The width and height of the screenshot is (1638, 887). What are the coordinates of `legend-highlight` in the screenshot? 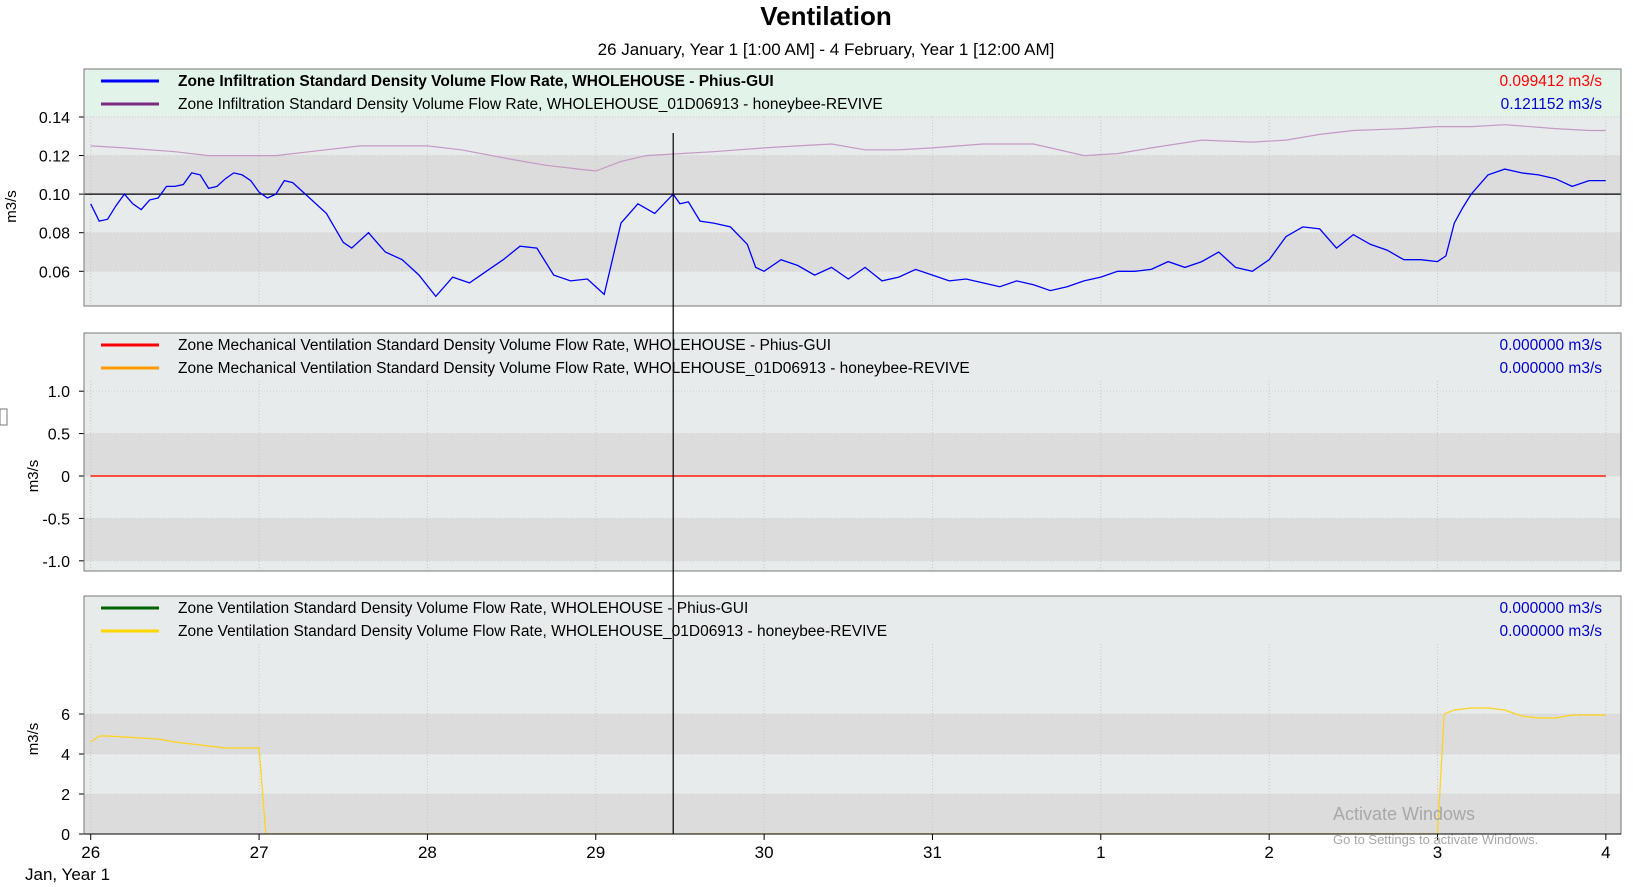 It's located at (852, 93).